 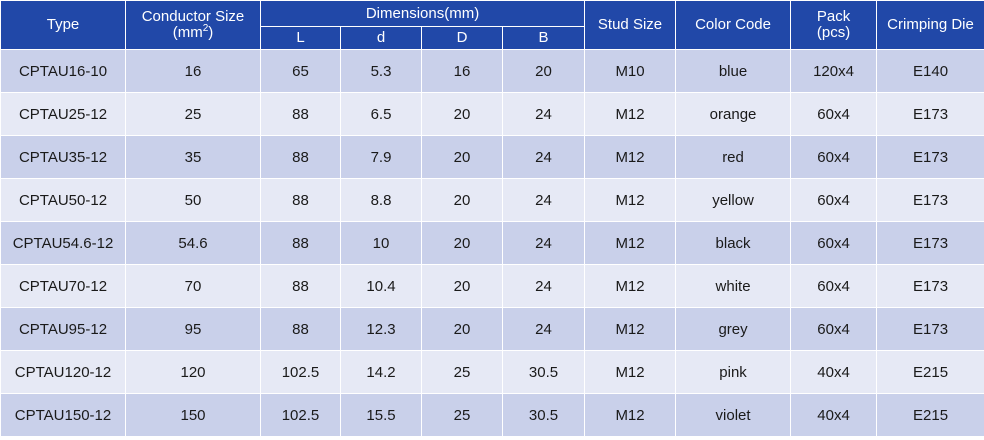 I want to click on pack-unit: (pcs), so click(x=833, y=32).